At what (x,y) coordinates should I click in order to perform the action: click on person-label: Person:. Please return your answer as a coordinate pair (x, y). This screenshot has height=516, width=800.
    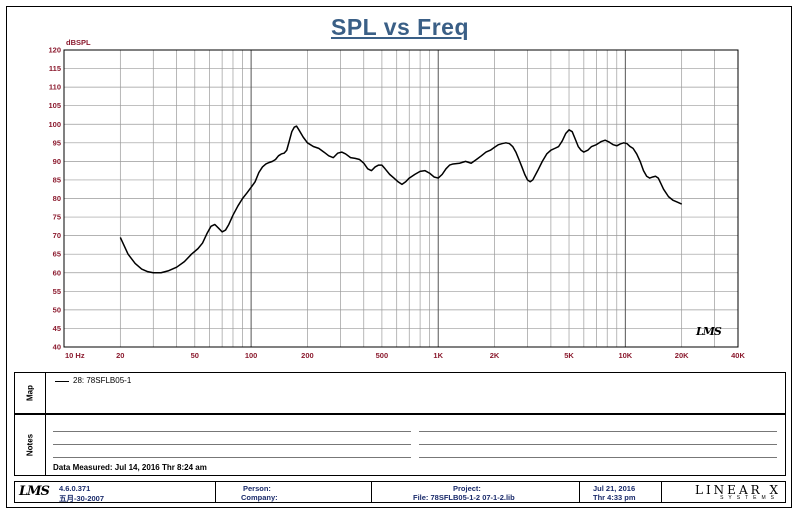
    Looking at the image, I should click on (257, 488).